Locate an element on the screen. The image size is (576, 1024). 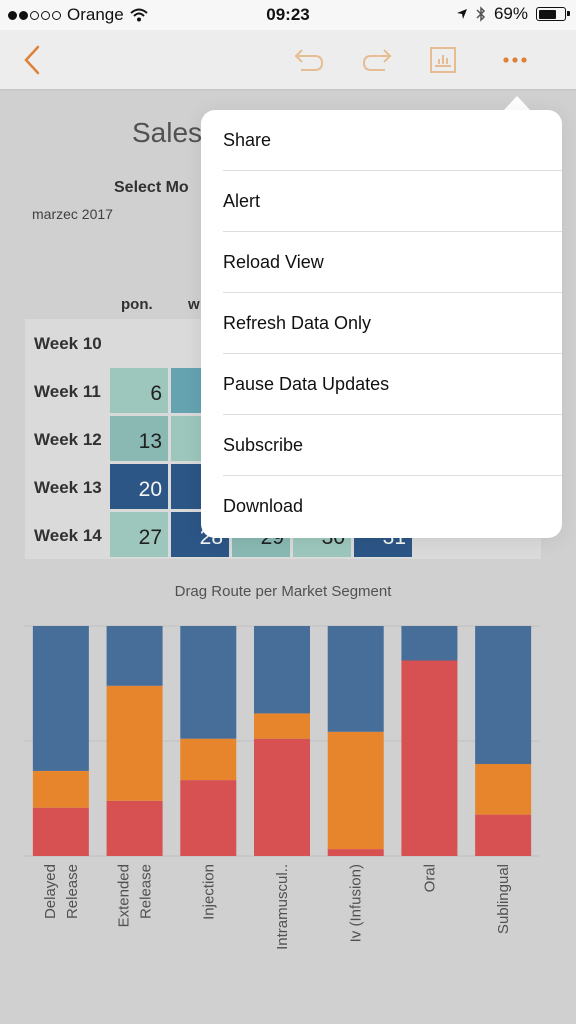
day-header-mon: pon. is located at coordinates (137, 304).